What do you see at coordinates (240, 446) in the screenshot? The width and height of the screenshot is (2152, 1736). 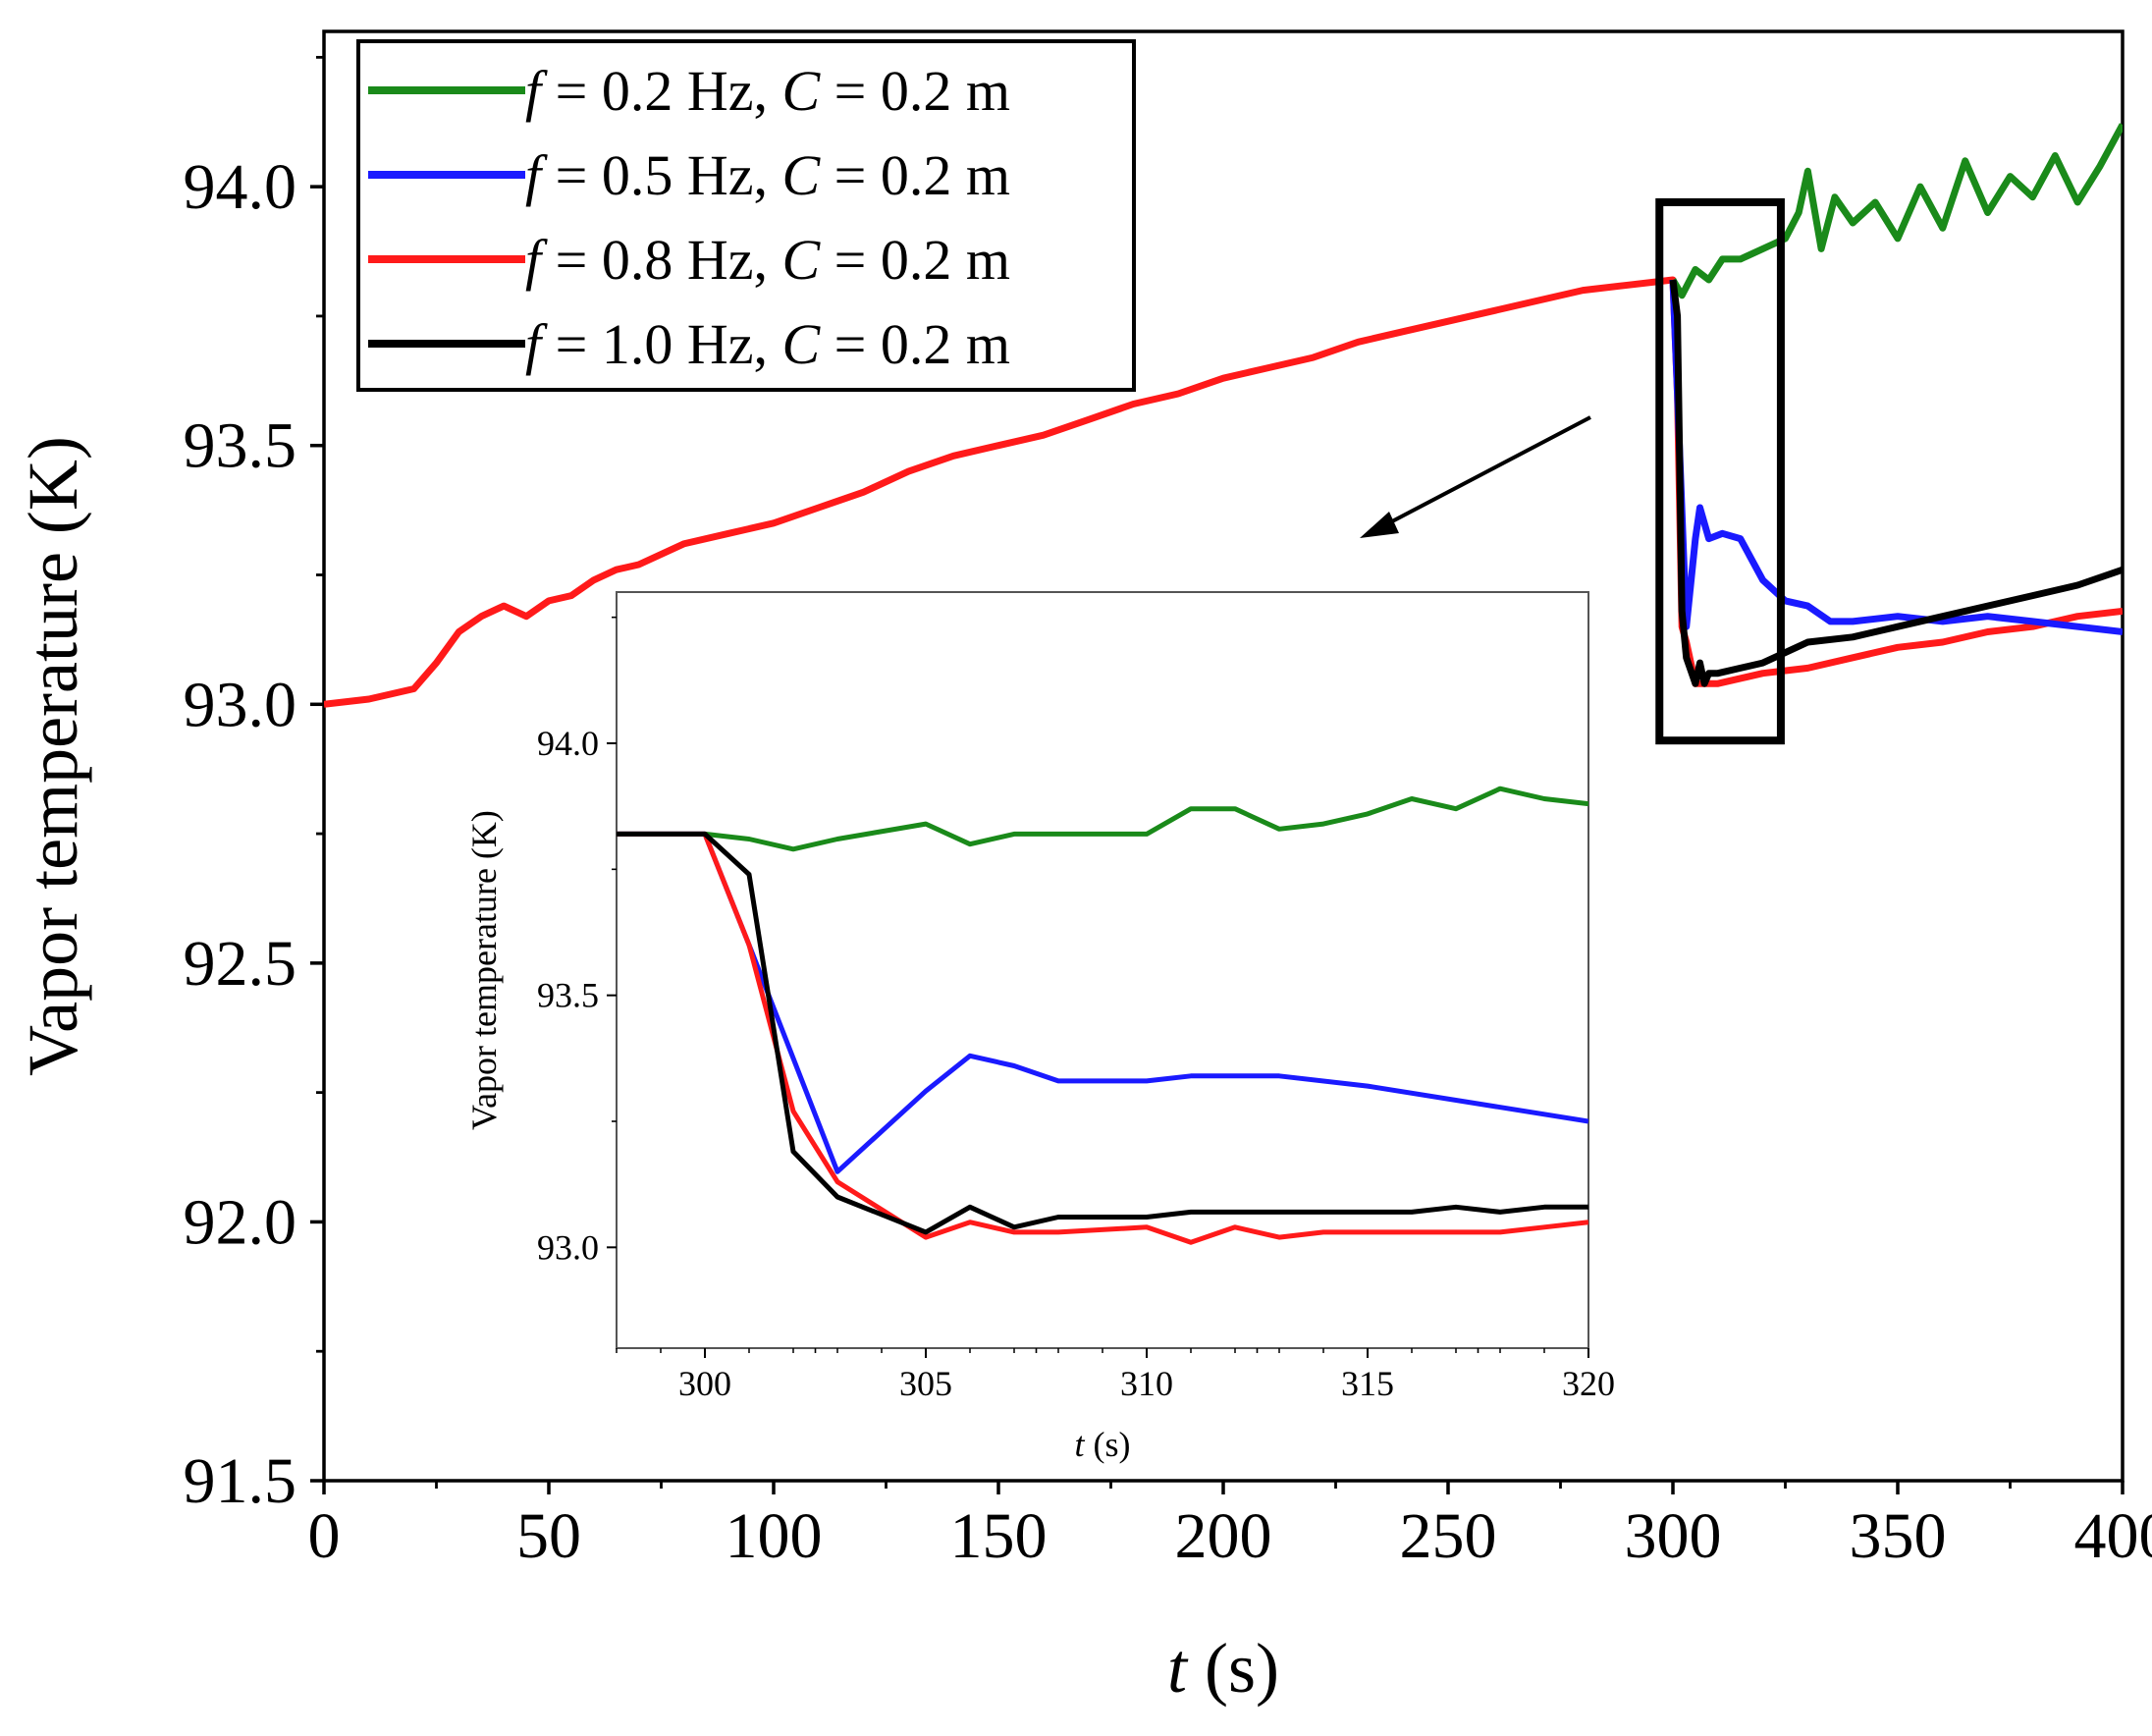 I see `main-y-tick-label: 93.5` at bounding box center [240, 446].